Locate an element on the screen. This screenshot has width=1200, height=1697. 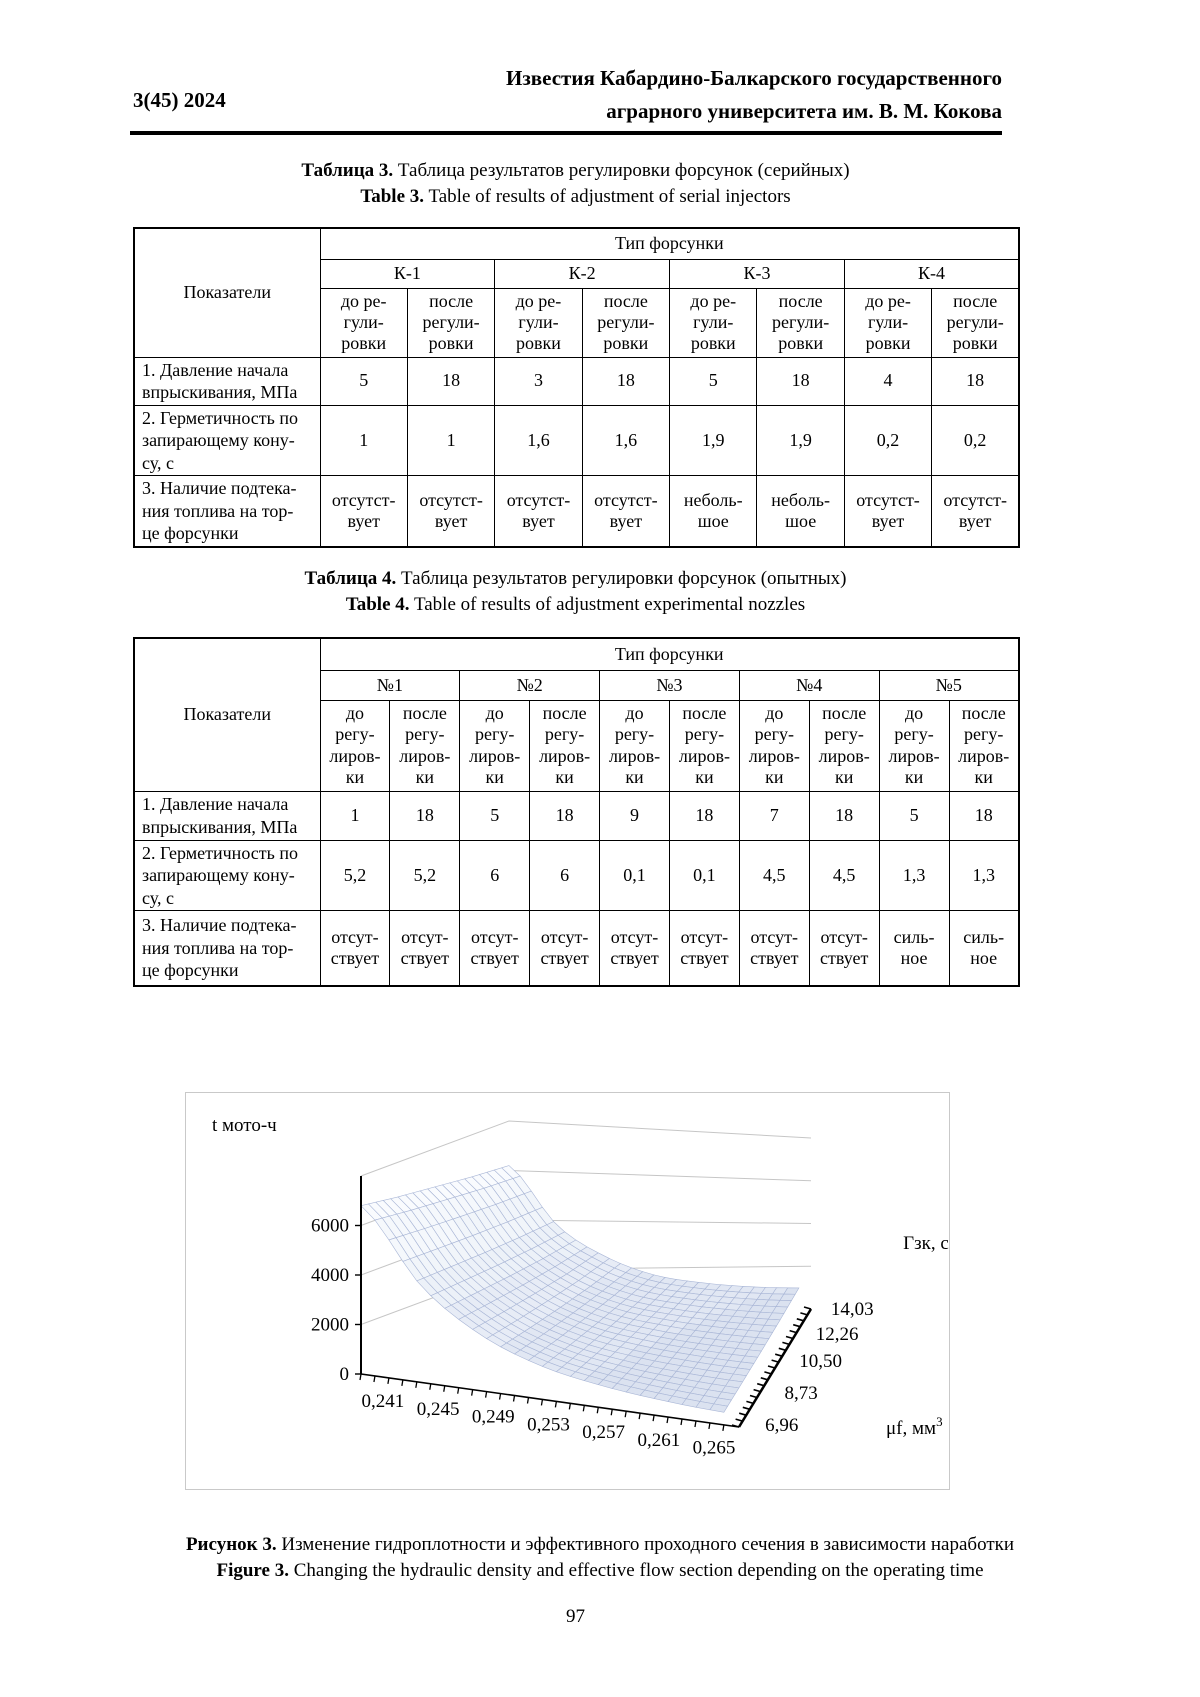
x-tick-label: 0,245 is located at coordinates (438, 1409).